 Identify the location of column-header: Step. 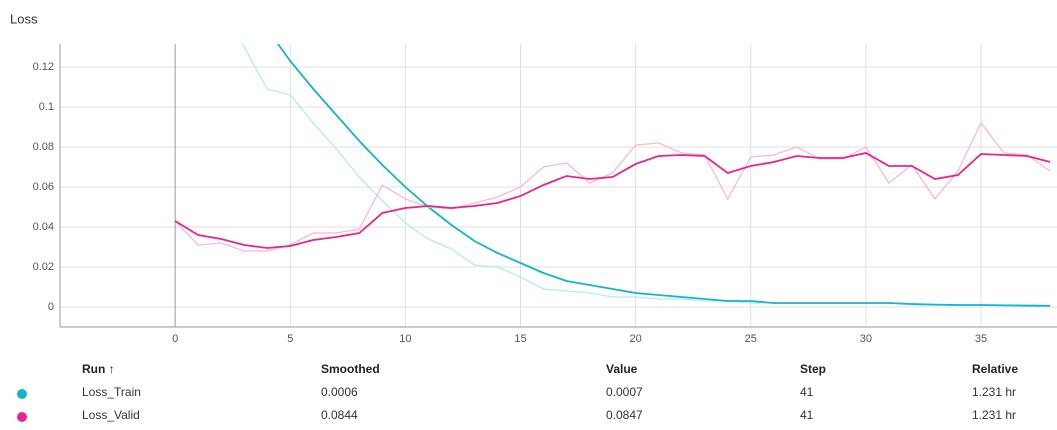
(813, 369).